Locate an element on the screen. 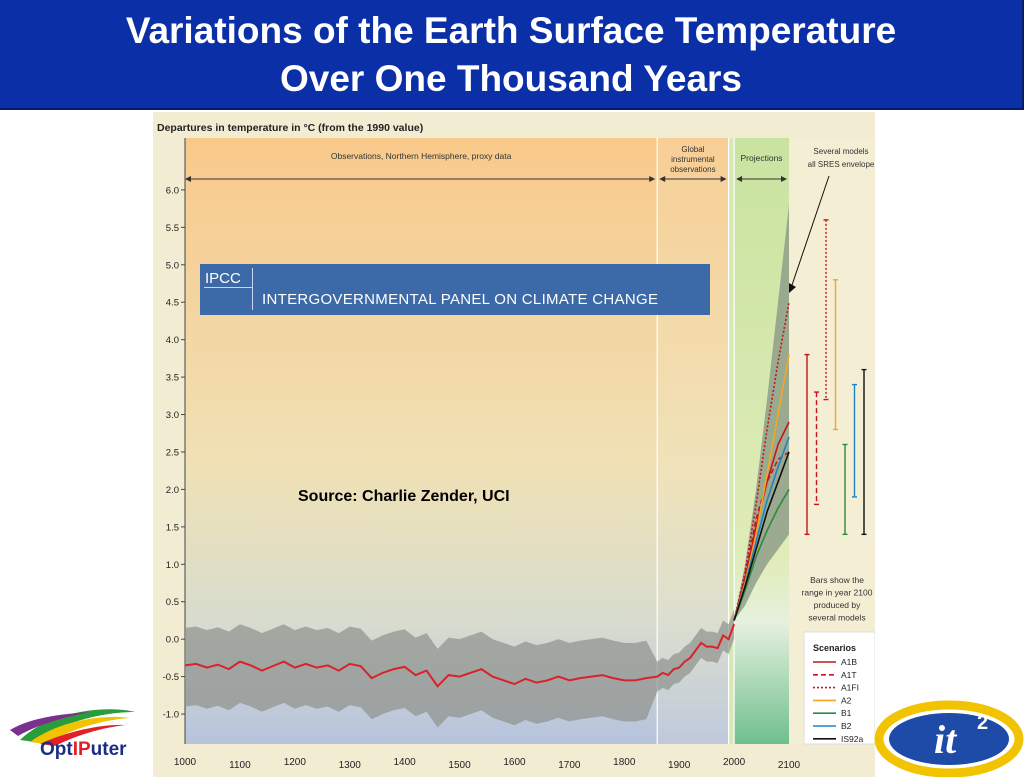 Image resolution: width=1024 pixels, height=777 pixels. optiputer-swoosh-purple is located at coordinates (50, 724).